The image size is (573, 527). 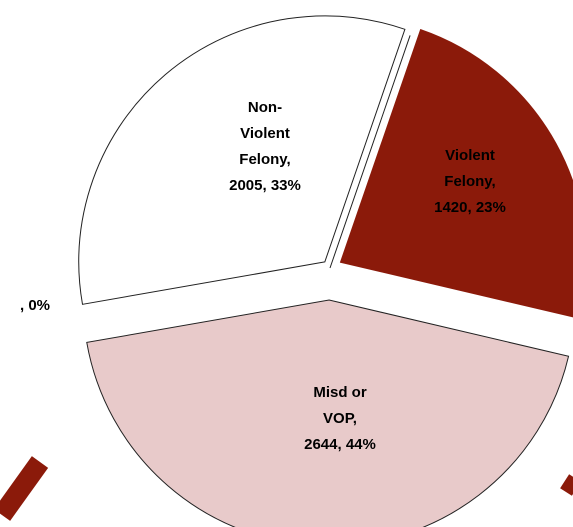 I want to click on data-label-line: 2644, 44%, so click(x=340, y=444).